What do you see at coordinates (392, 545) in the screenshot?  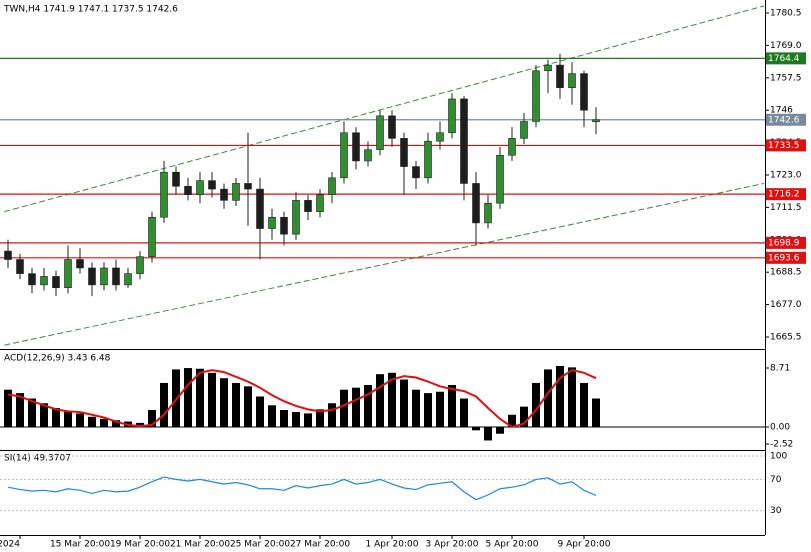 I see `x-tick-label: 1 Apr 20:00` at bounding box center [392, 545].